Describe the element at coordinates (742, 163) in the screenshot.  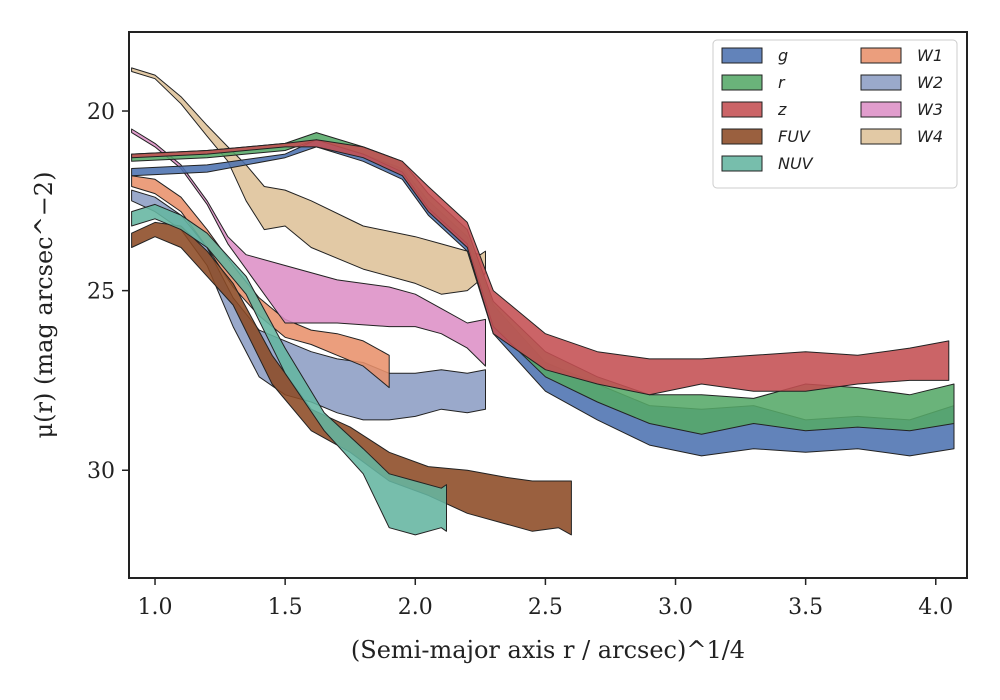
I see `legend-swatch-nuv` at that location.